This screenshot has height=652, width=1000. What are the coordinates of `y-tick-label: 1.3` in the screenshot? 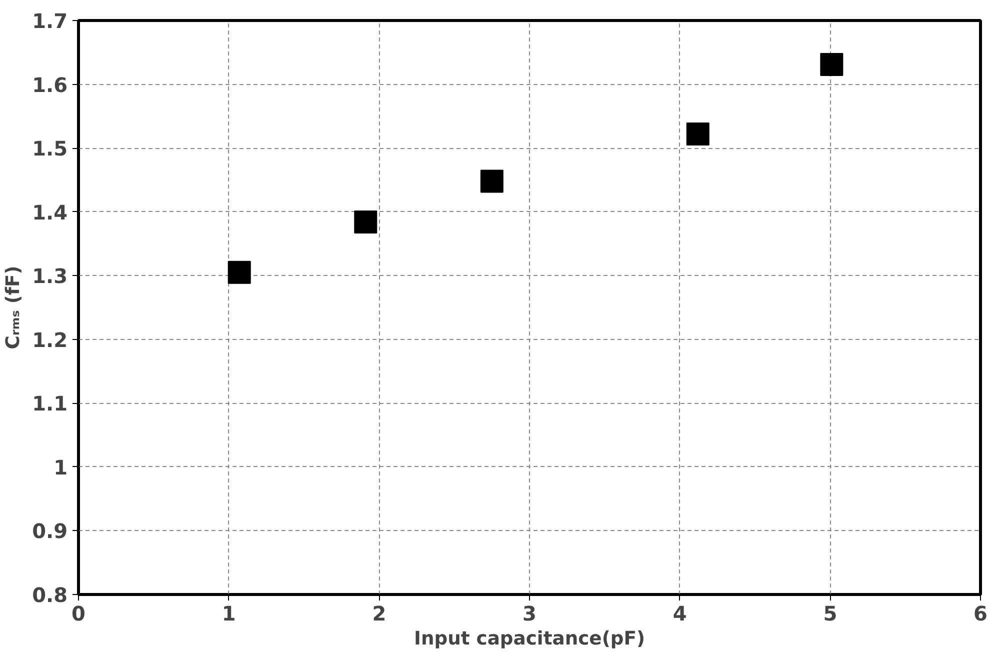 It's located at (50, 276).